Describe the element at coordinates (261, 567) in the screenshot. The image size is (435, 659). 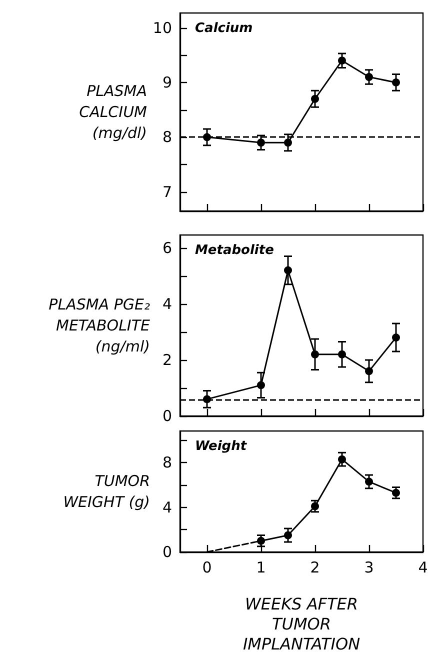
I see `x-tick-label: 1` at that location.